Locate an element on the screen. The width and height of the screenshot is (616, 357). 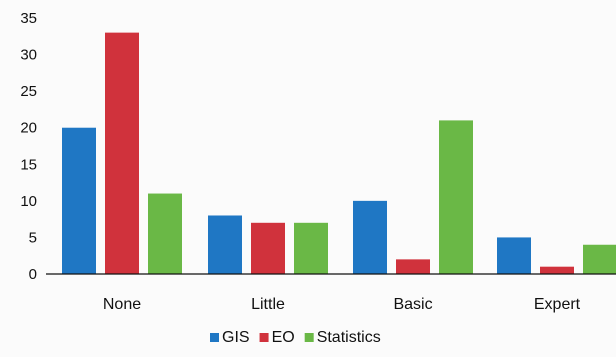
y-tick-label-0: 0 is located at coordinates (33, 274).